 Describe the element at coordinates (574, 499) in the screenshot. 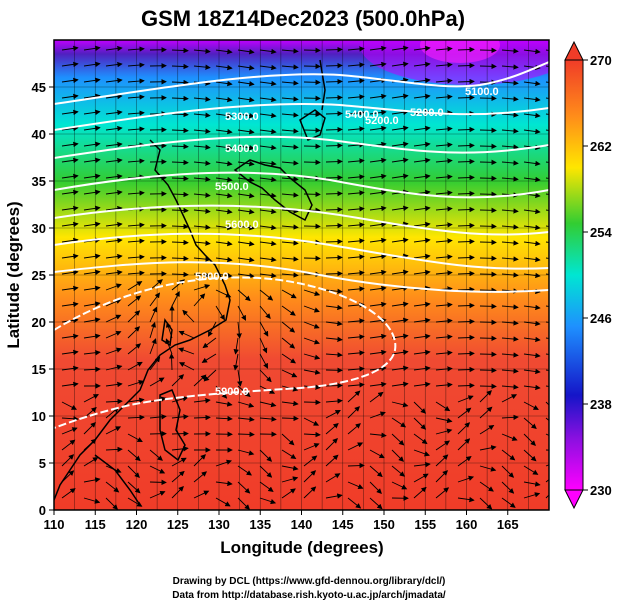

I see `colorbar-min-triangle` at that location.